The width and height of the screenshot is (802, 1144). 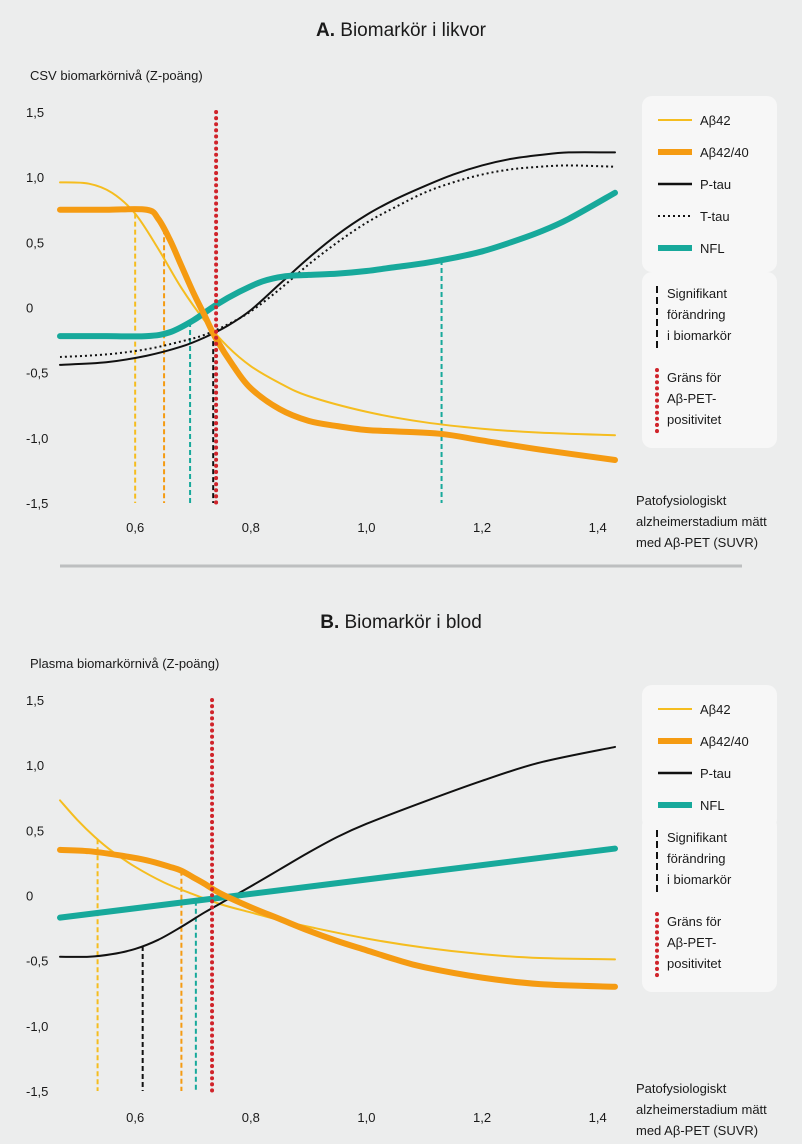 I want to click on panel-title: B. Biomarkör i blod, so click(x=401, y=622).